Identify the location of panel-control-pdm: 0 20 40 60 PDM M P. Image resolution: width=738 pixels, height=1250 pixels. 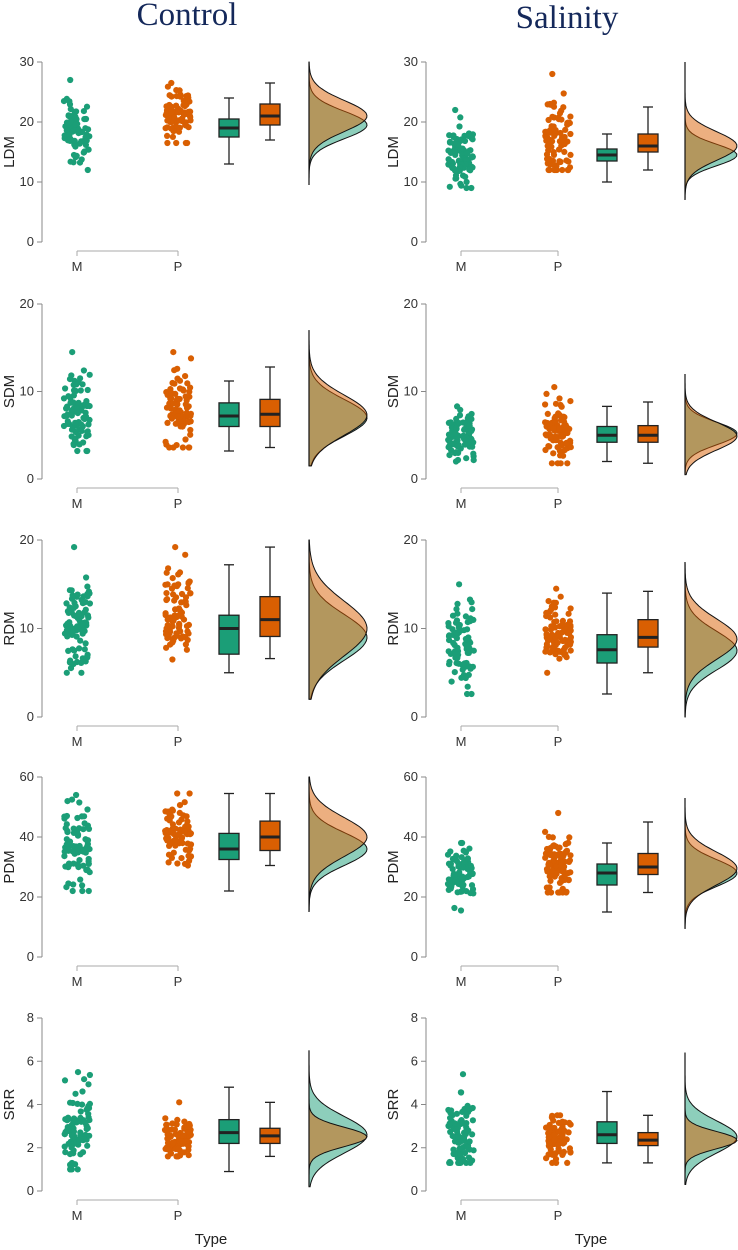
(184, 879).